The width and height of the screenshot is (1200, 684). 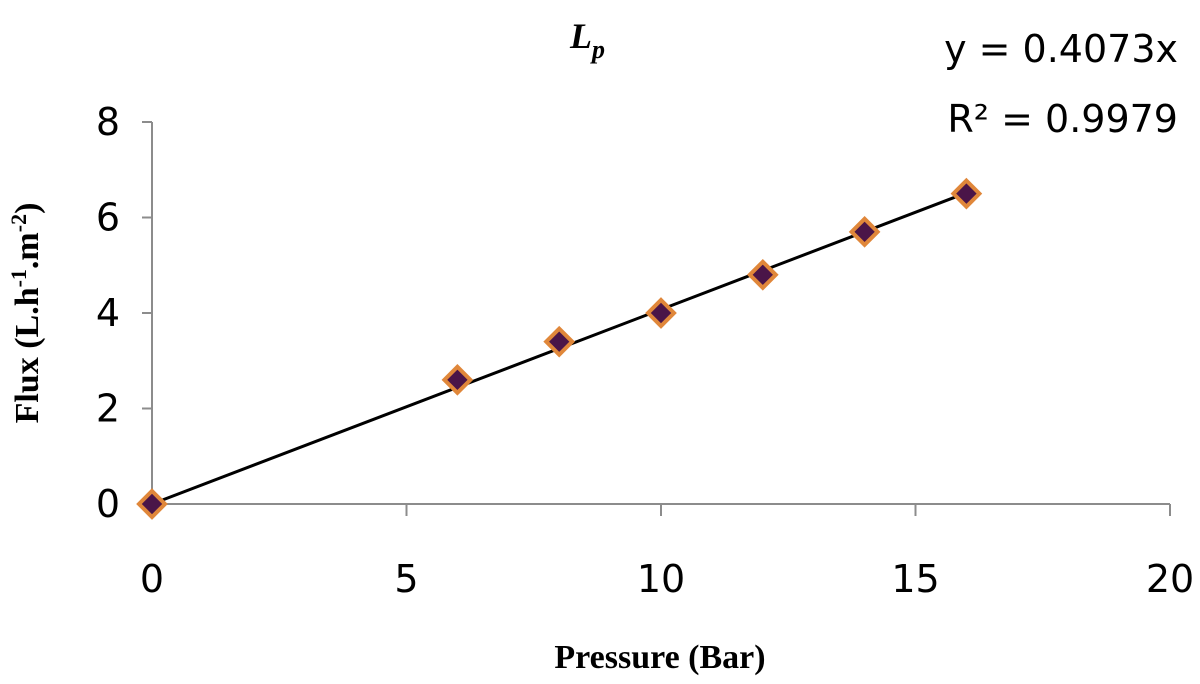 What do you see at coordinates (406, 579) in the screenshot?
I see `x-tick-label: 5` at bounding box center [406, 579].